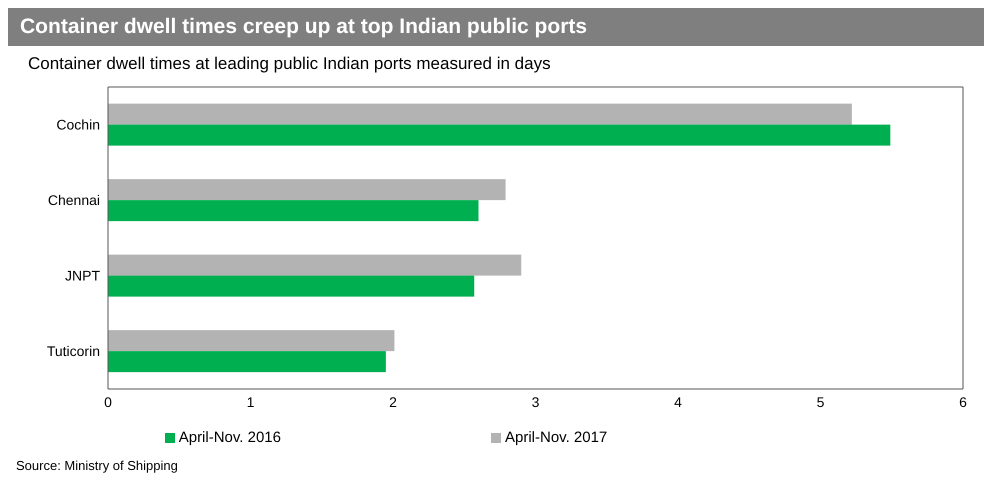  What do you see at coordinates (289, 64) in the screenshot?
I see `chart-subtitle: Container dwell times at leading public Indian ports measured in days` at bounding box center [289, 64].